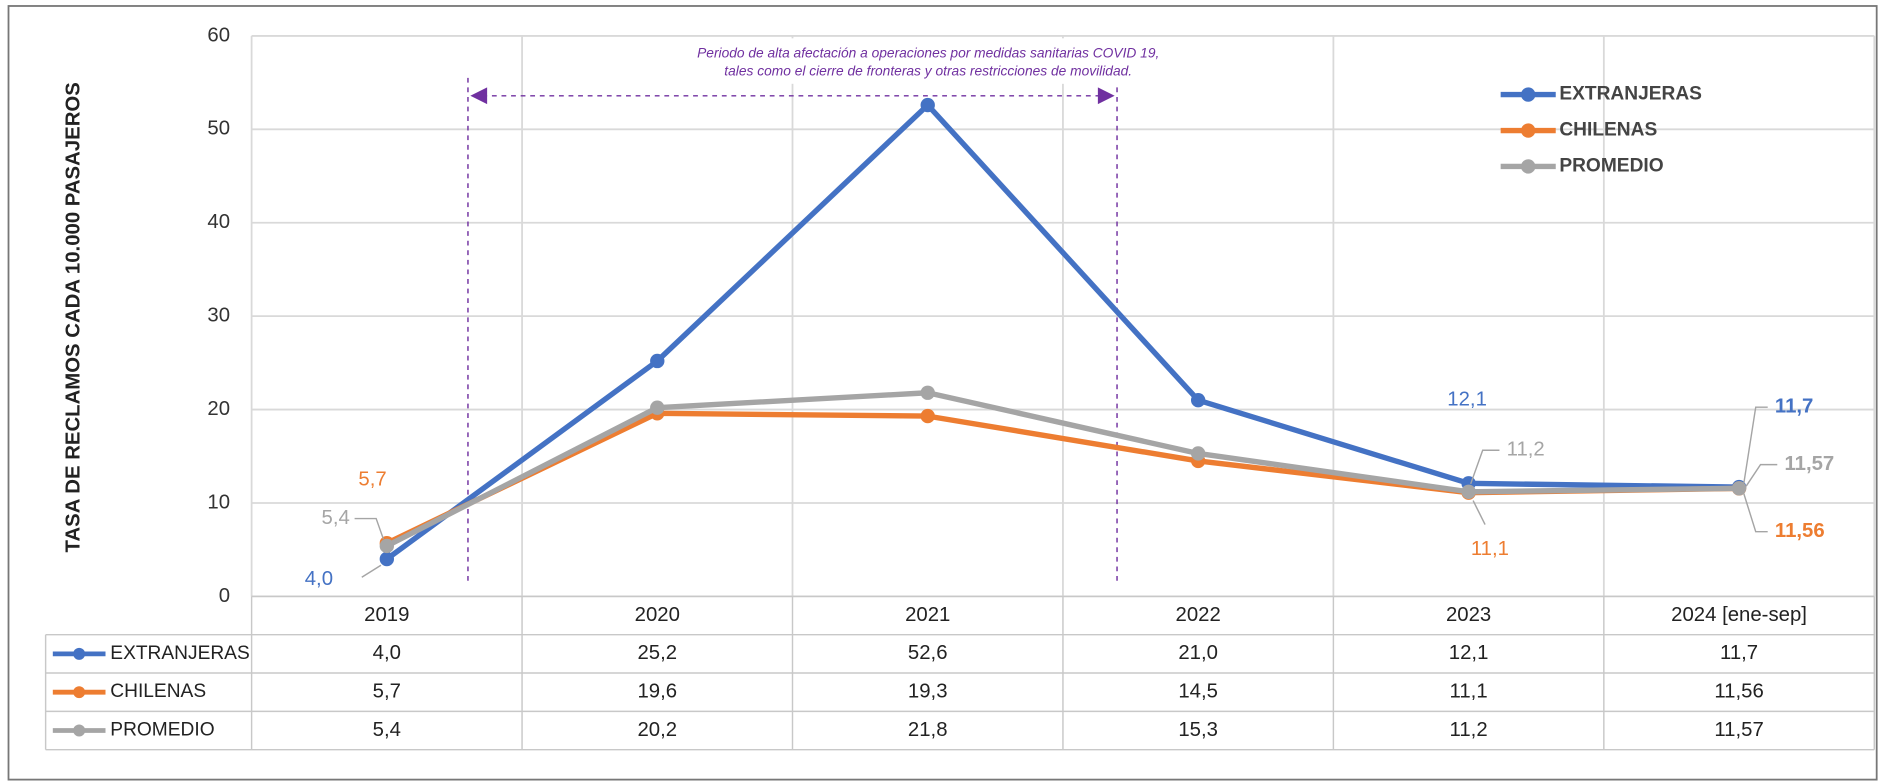 The image size is (1878, 782). I want to click on table-cell: 5,4, so click(387, 730).